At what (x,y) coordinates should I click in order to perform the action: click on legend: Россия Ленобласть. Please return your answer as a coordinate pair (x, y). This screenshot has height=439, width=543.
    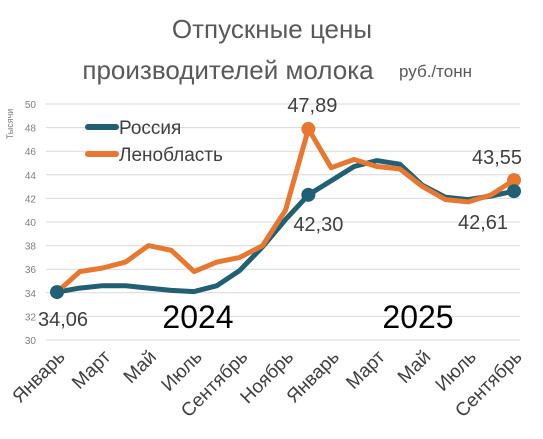
    Looking at the image, I should click on (154, 142).